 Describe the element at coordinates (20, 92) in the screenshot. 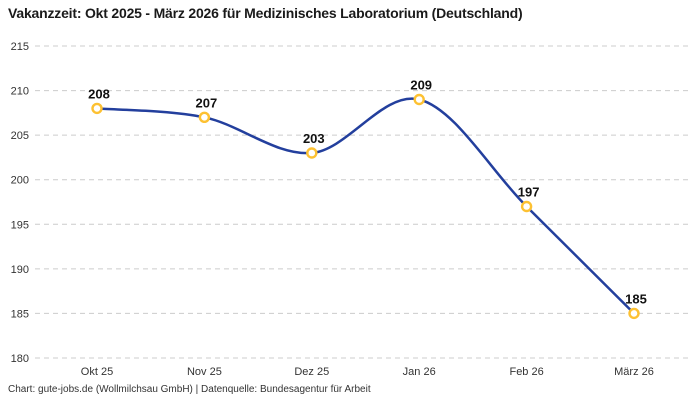

I see `y-tick-label: 210` at that location.